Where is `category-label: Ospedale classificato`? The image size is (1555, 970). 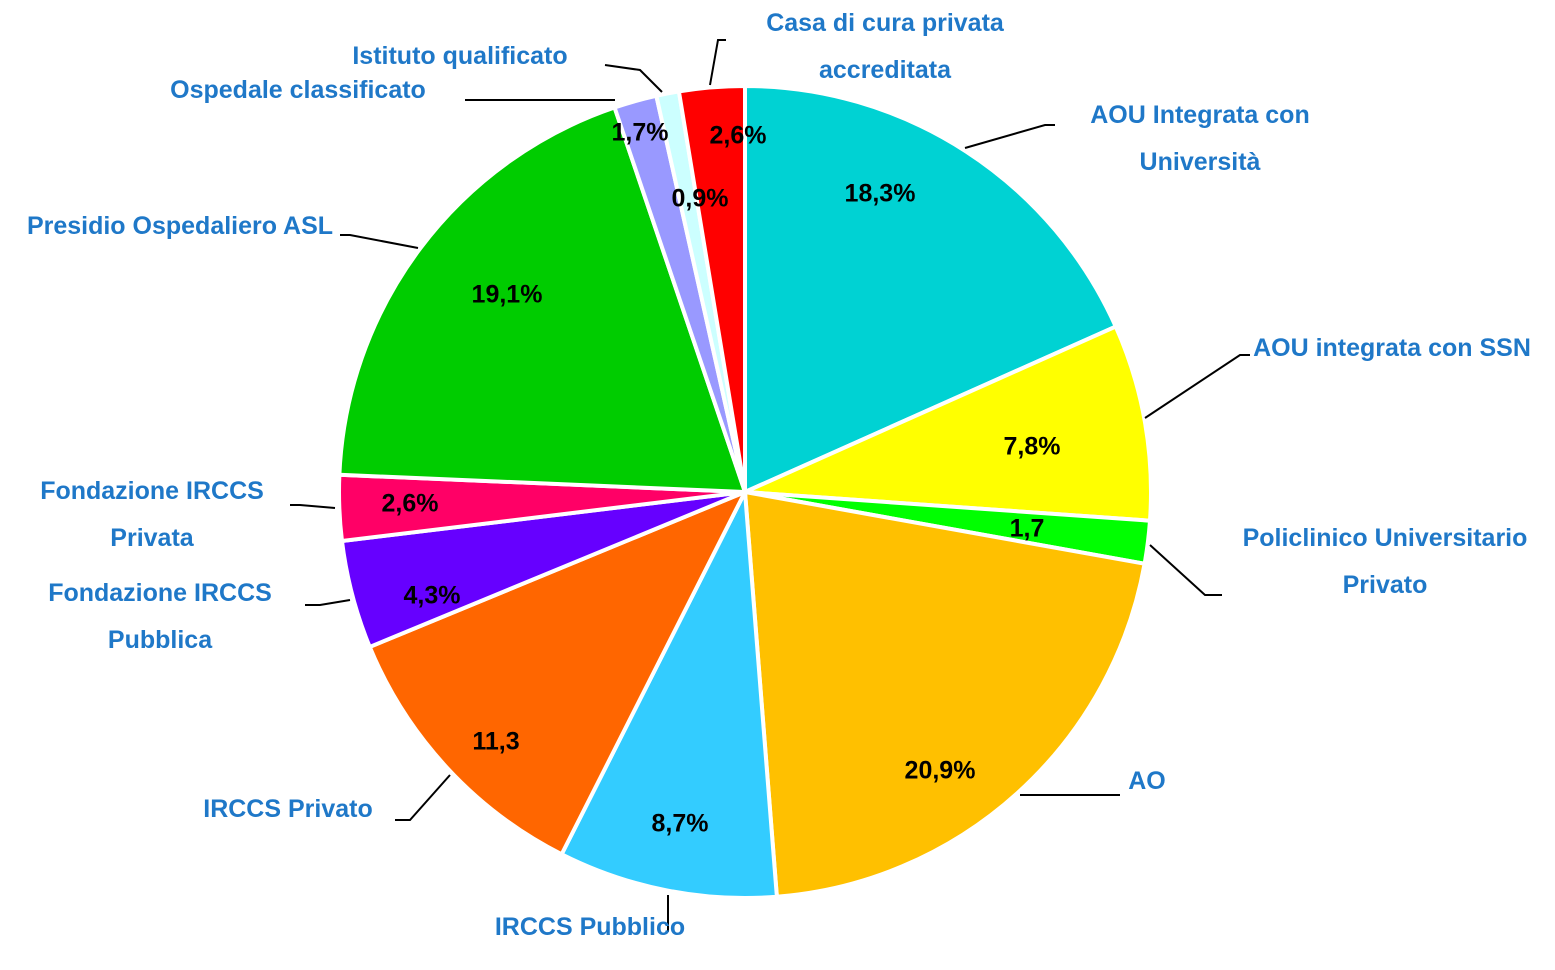 category-label: Ospedale classificato is located at coordinates (298, 90).